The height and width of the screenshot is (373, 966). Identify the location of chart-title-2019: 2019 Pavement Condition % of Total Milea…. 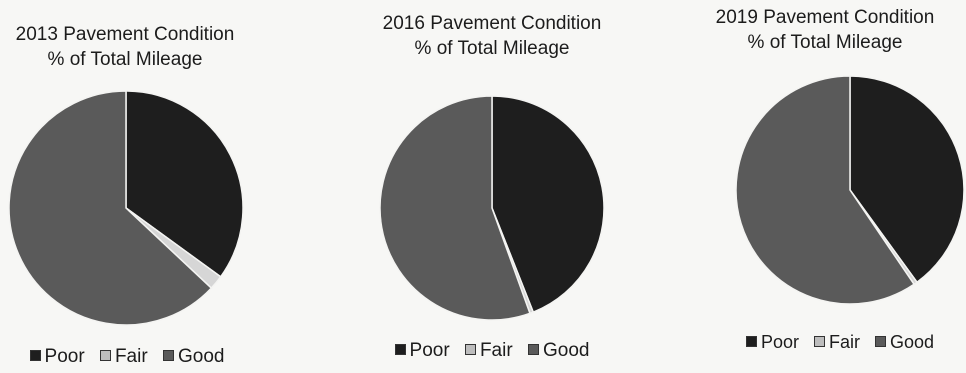
(815, 30).